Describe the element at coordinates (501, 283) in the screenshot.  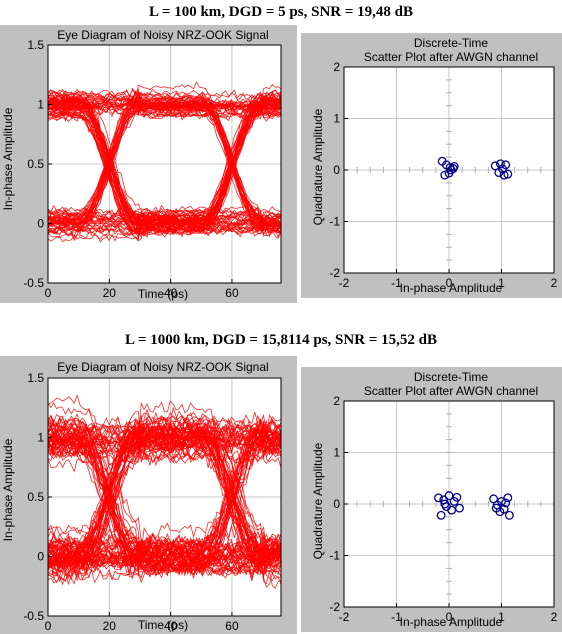
I see `x-tick-label: 1` at that location.